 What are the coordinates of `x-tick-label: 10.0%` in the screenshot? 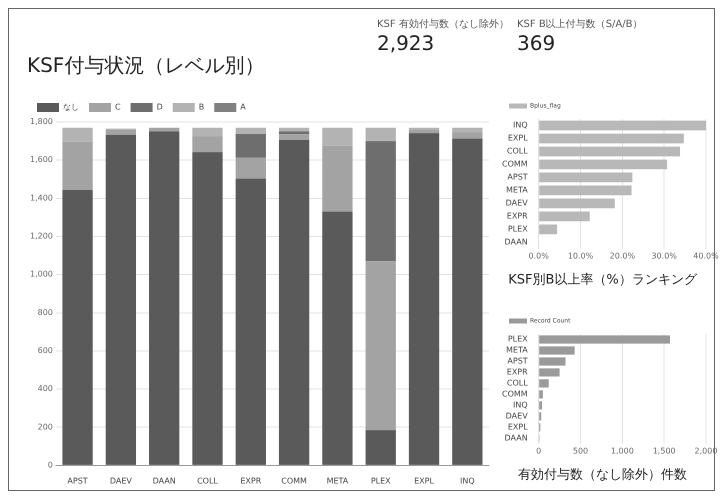 It's located at (581, 256).